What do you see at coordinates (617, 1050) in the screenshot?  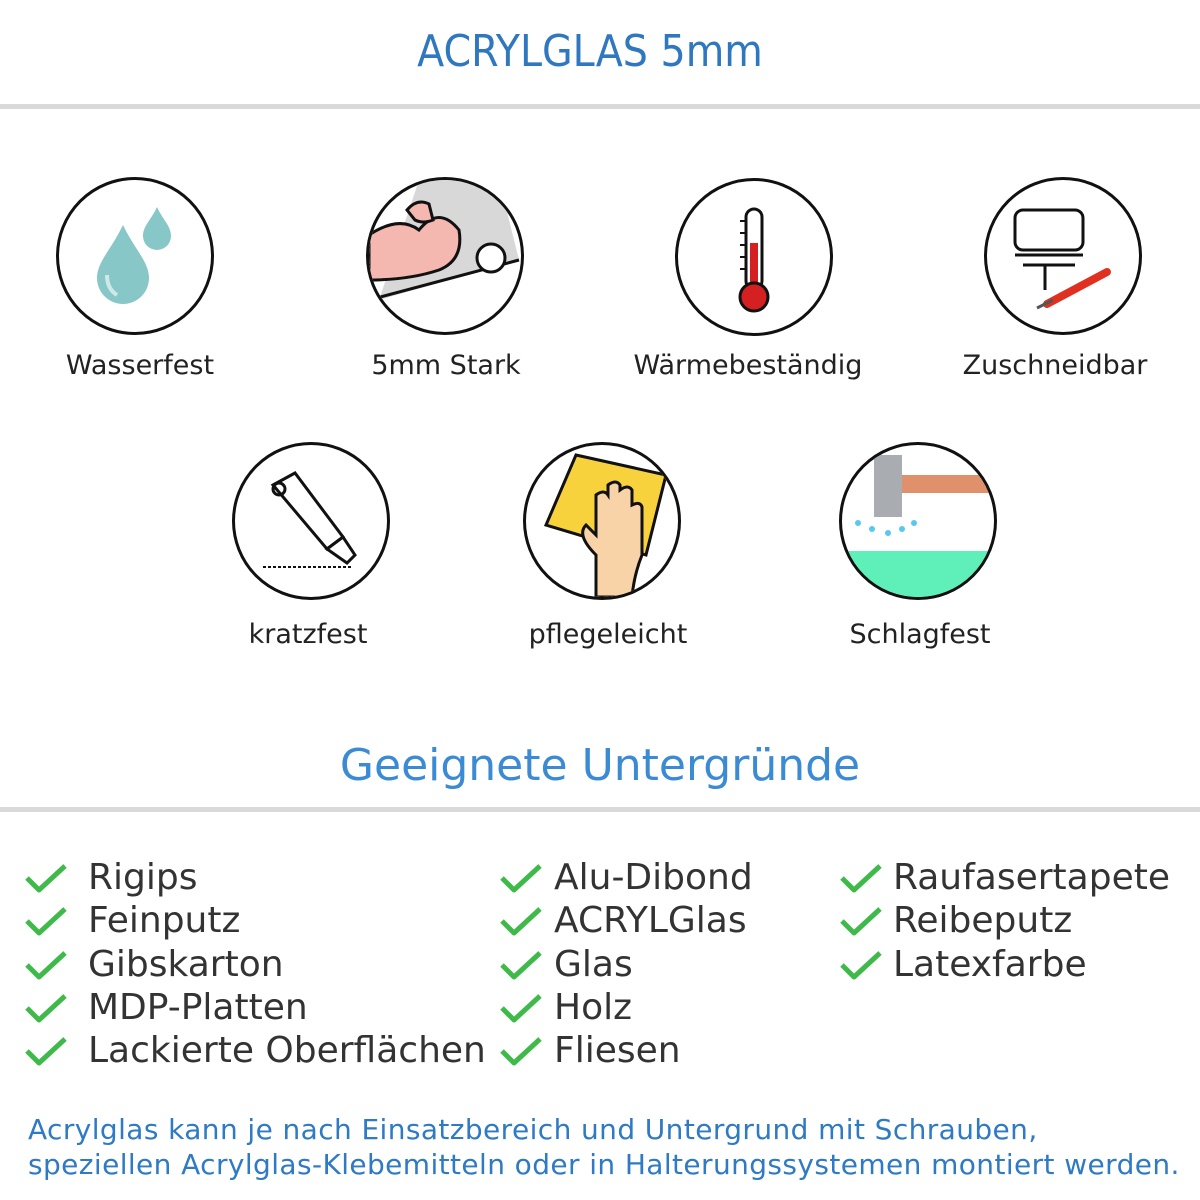 I see `surface-item: Fliesen` at bounding box center [617, 1050].